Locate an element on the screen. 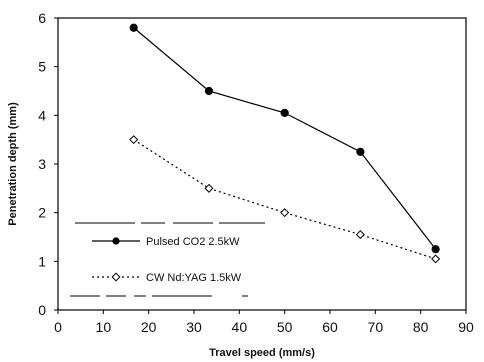  x-tick-label: 60 is located at coordinates (330, 327).